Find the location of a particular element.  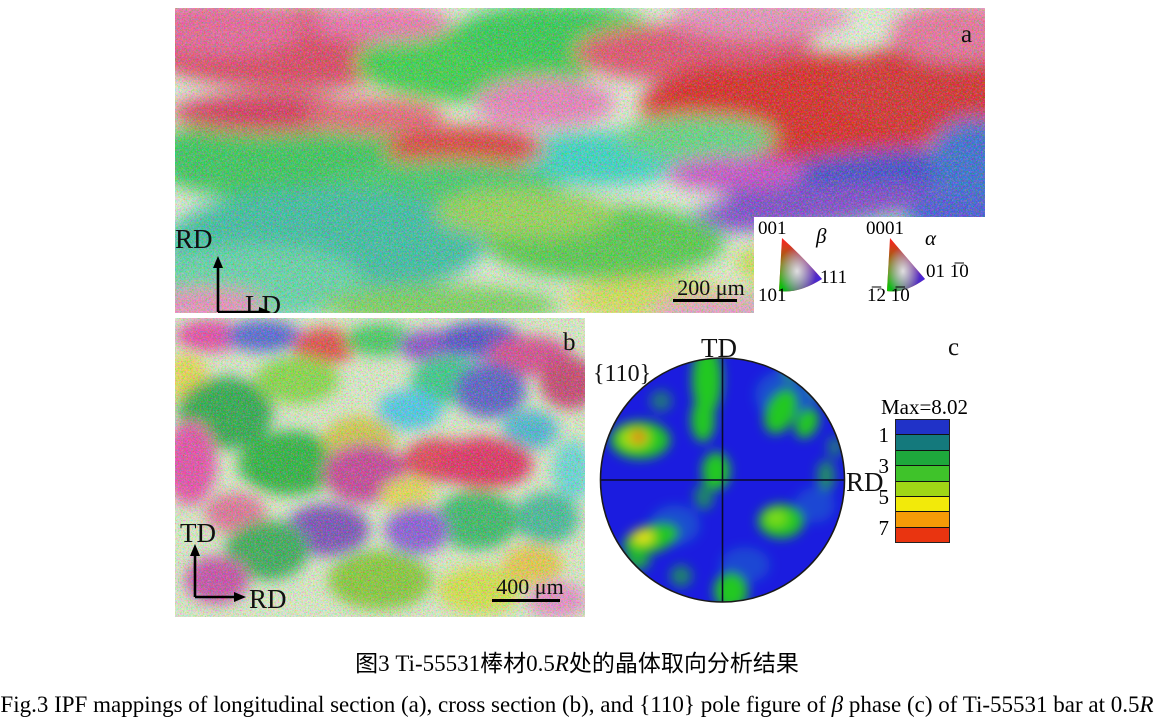

colorbar-tick-3: 3 is located at coordinates (884, 466).